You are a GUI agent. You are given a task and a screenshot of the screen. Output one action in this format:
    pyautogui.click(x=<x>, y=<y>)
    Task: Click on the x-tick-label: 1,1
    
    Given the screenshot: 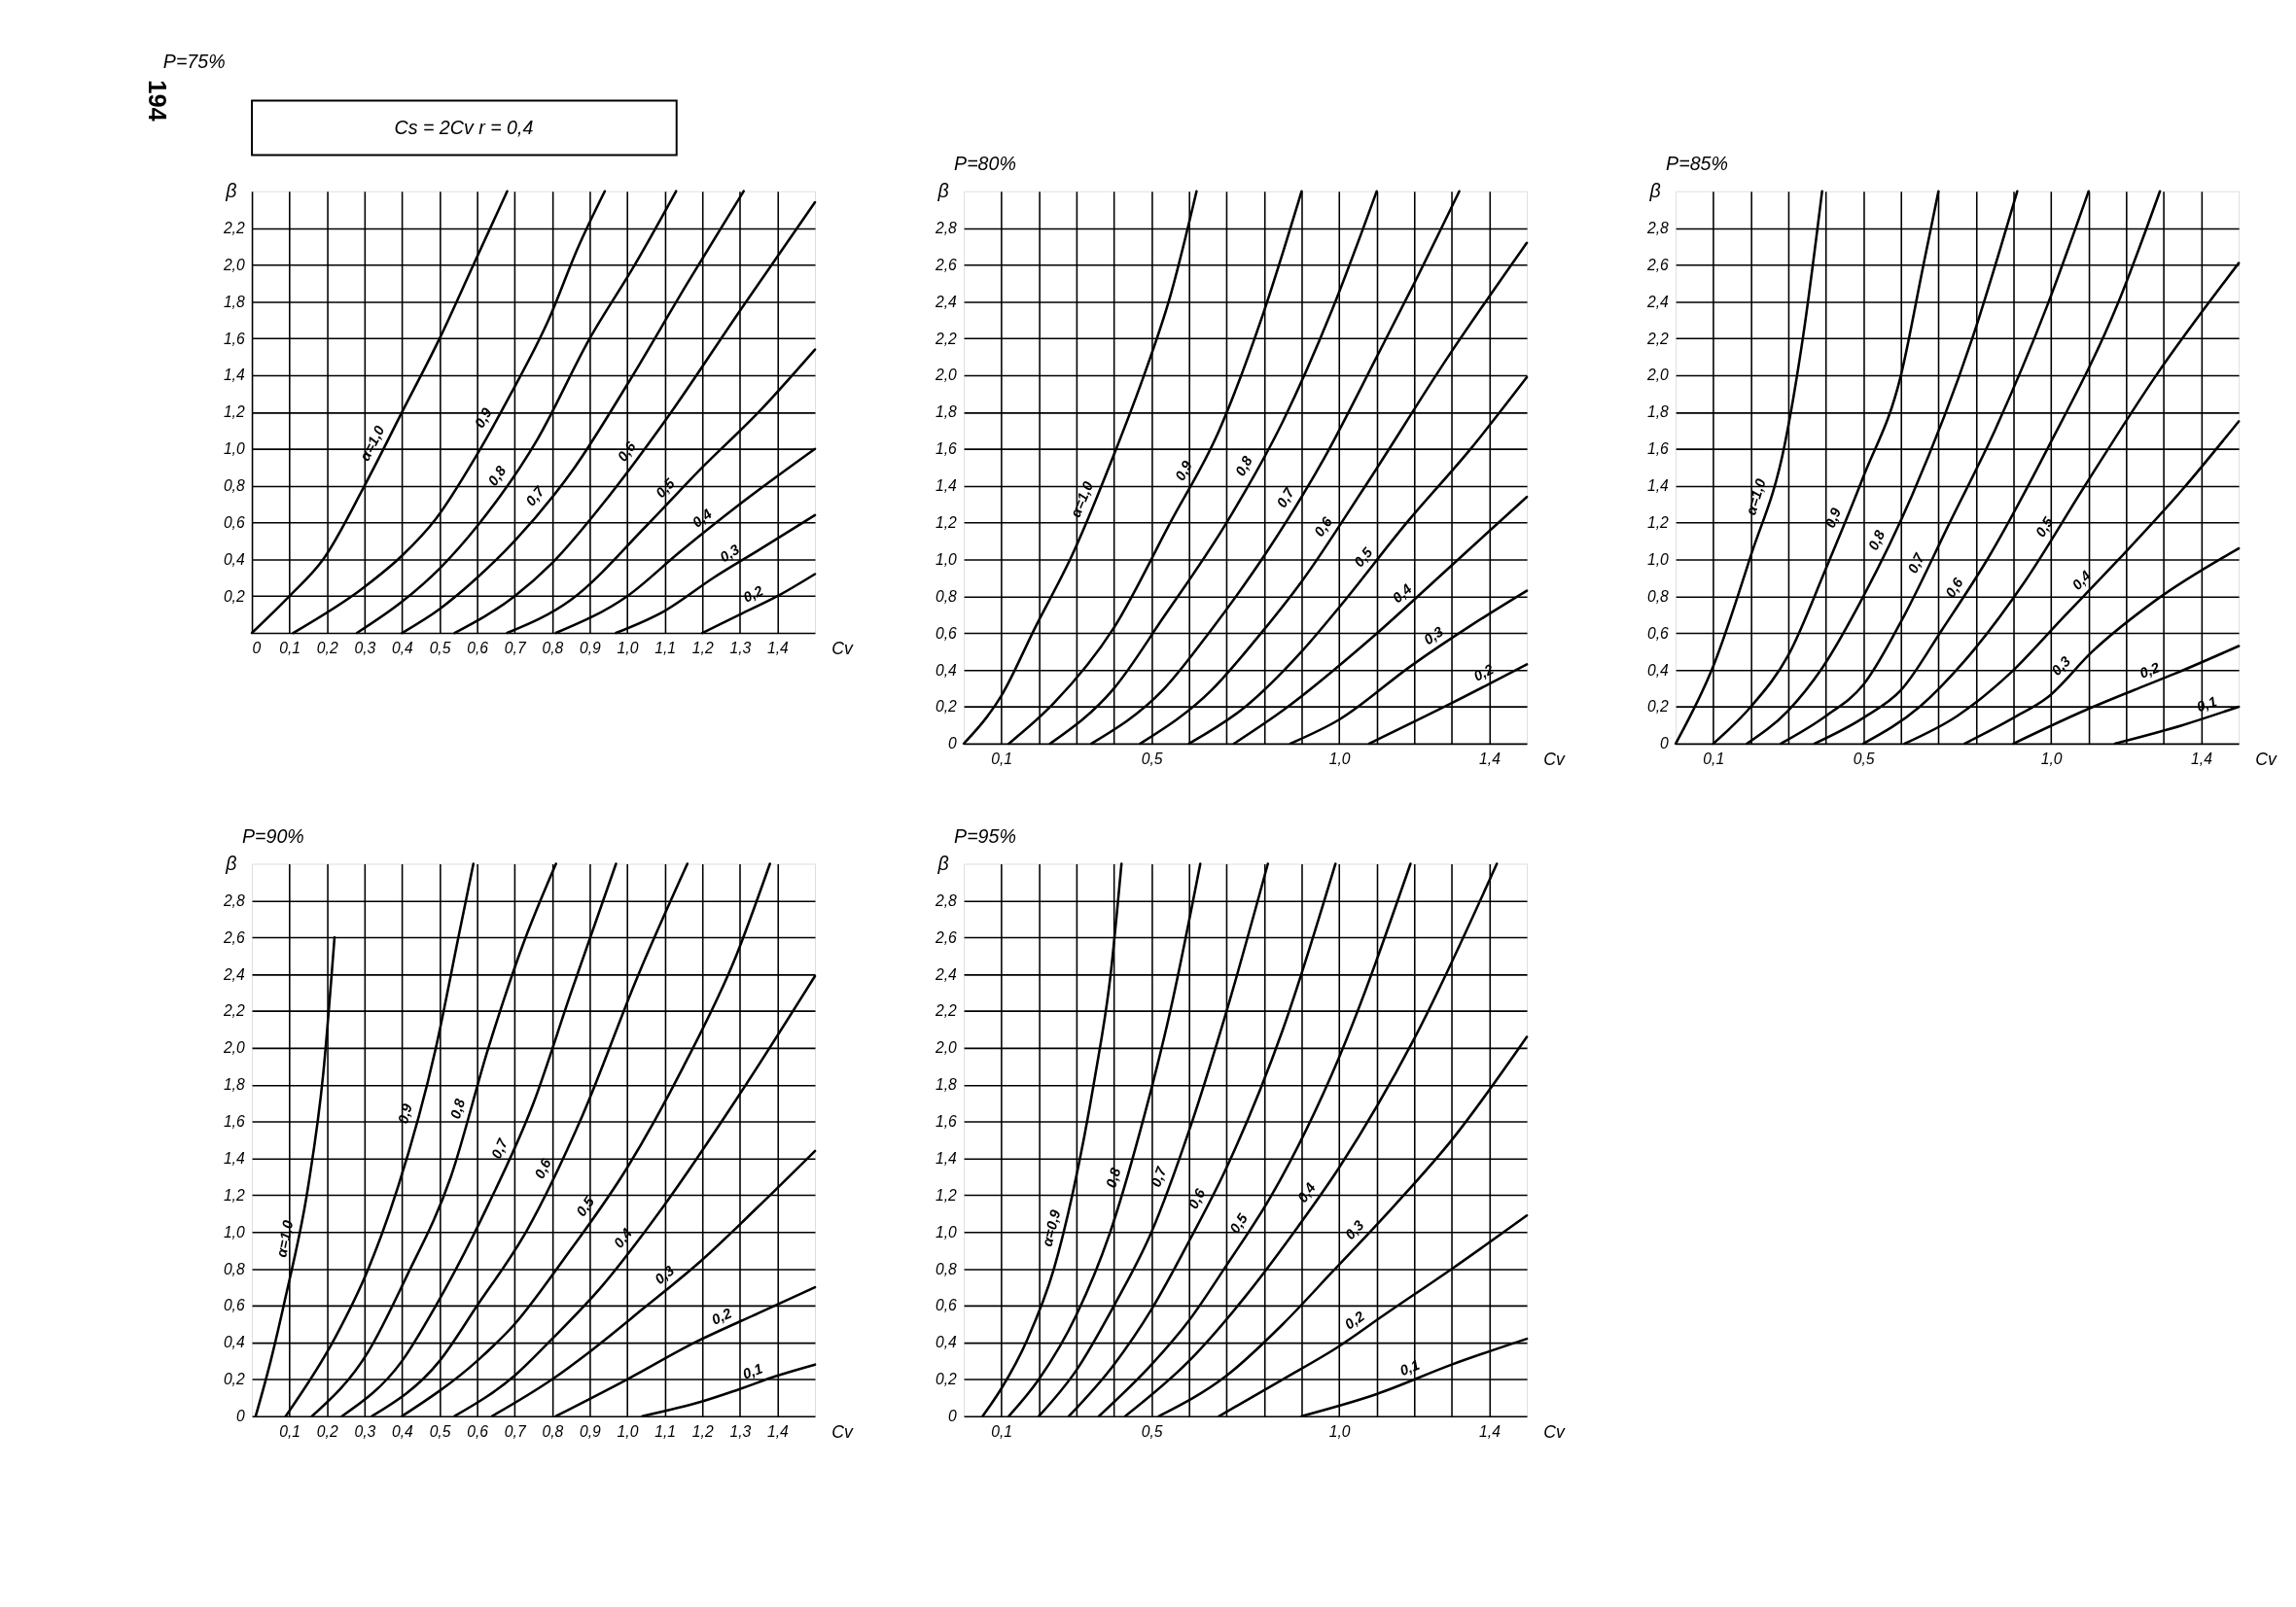 What is the action you would take?
    pyautogui.click(x=666, y=648)
    